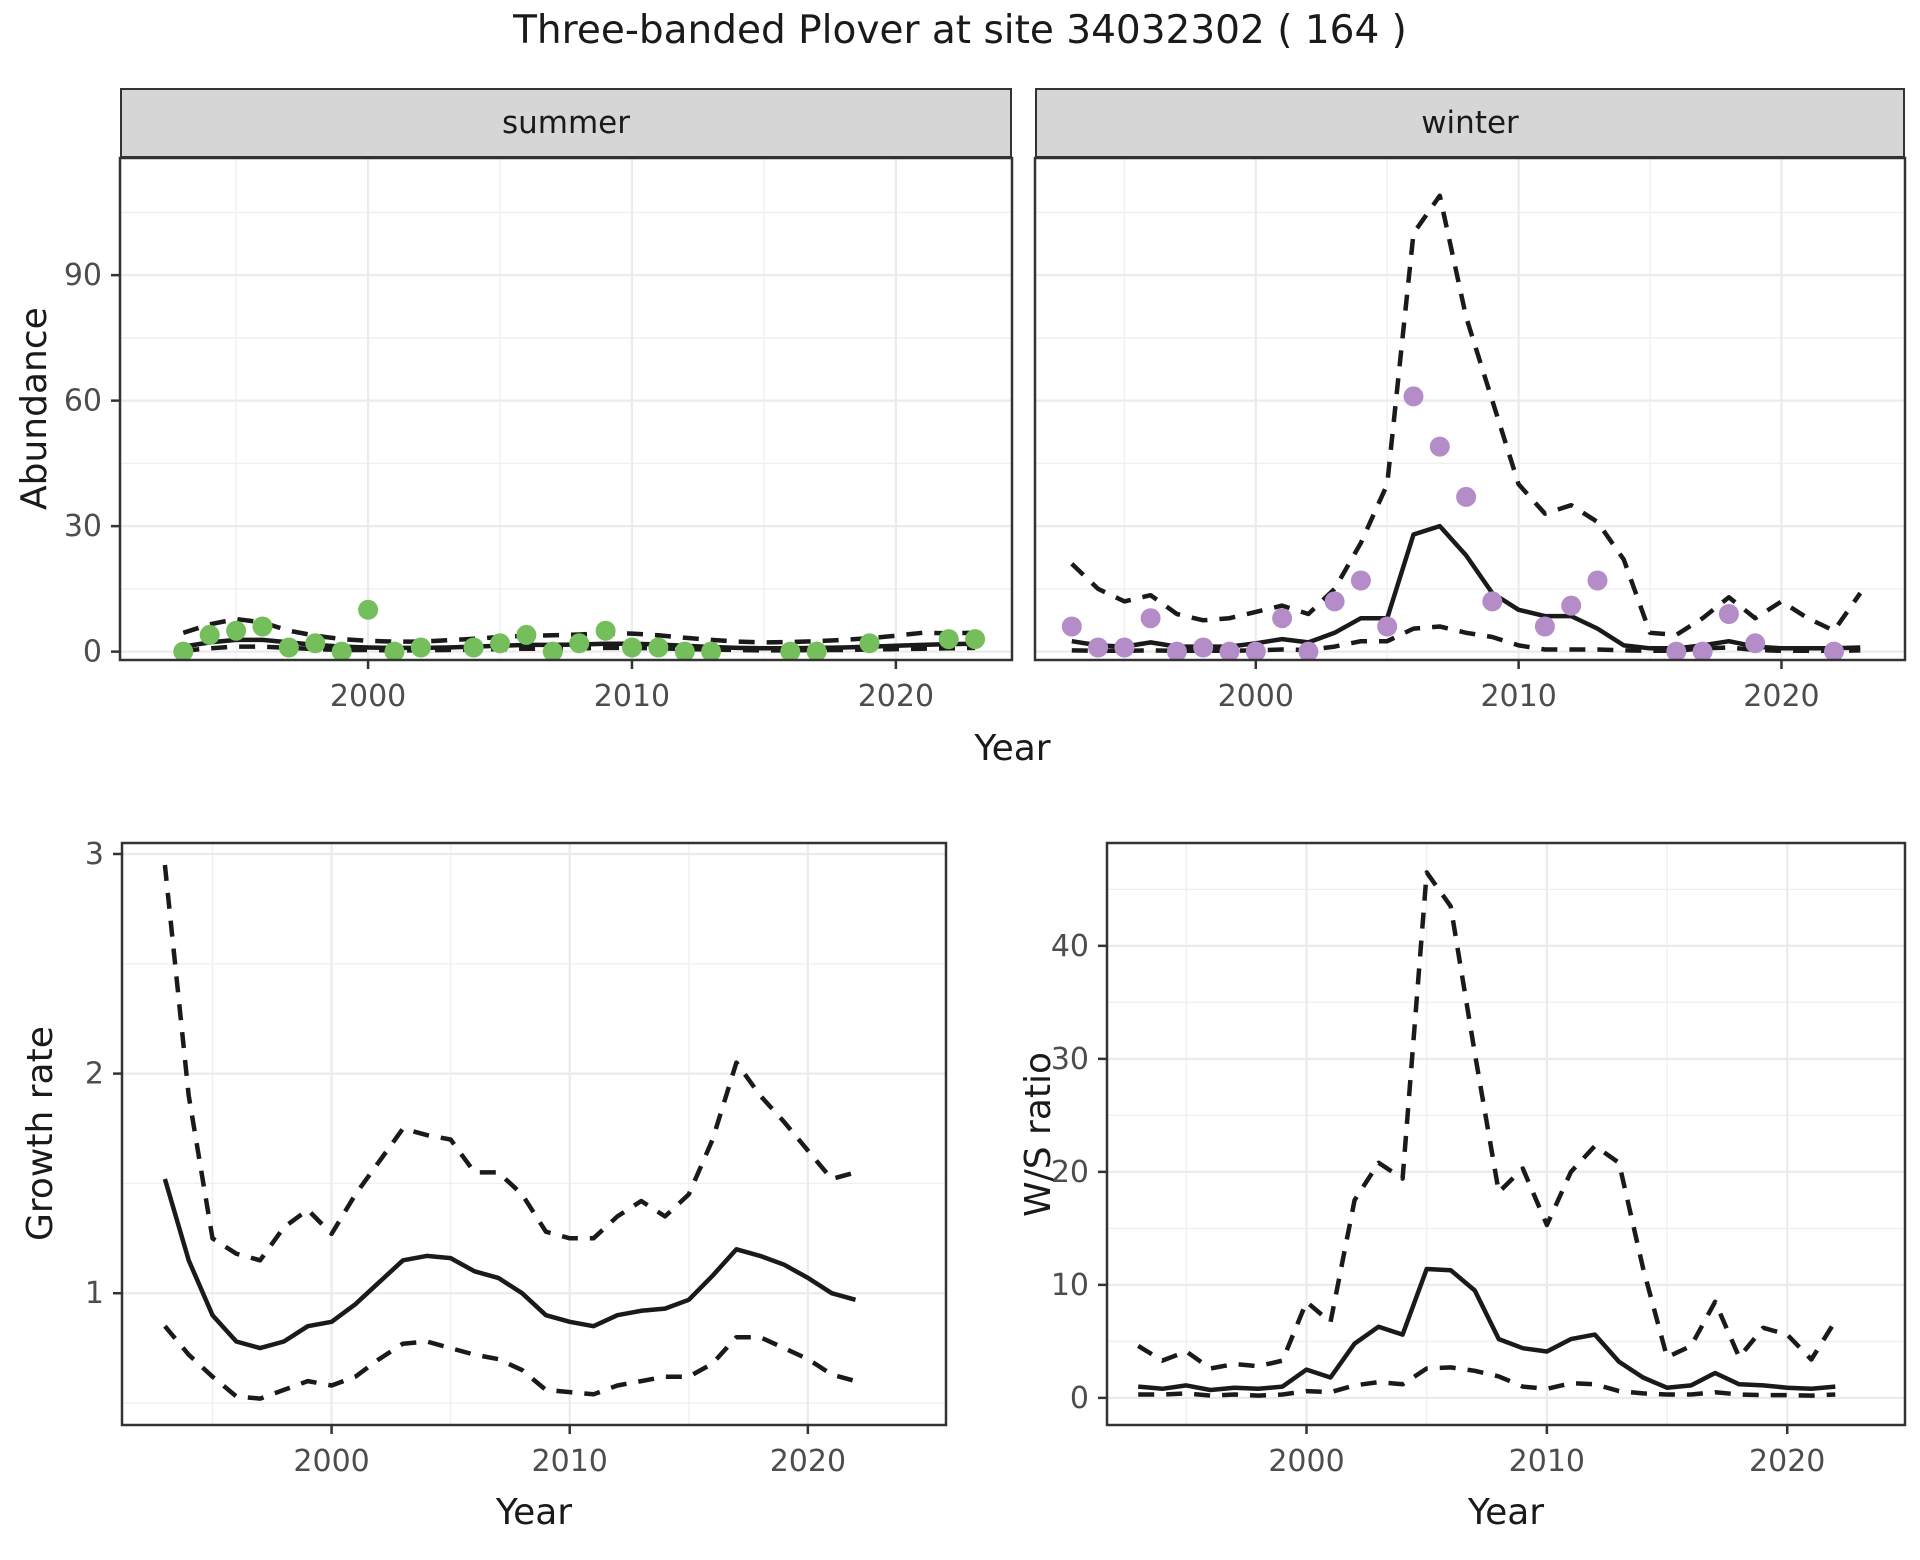 The image size is (1920, 1560). I want to click on y-tick-label: 40, so click(1070, 946).